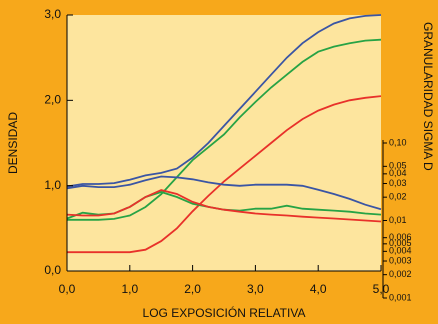  I want to click on y2-tick-label: 0,002, so click(400, 274).